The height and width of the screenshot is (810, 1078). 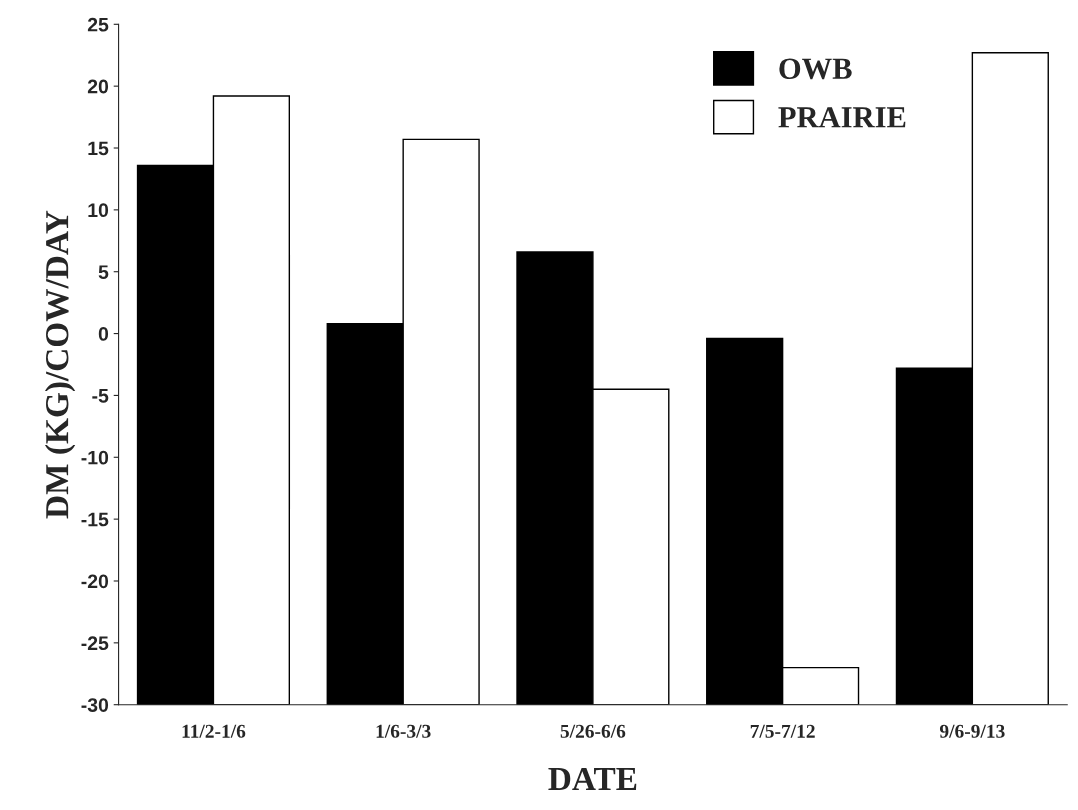 What do you see at coordinates (782, 731) in the screenshot?
I see `x-tick-label: 7/5-7/12` at bounding box center [782, 731].